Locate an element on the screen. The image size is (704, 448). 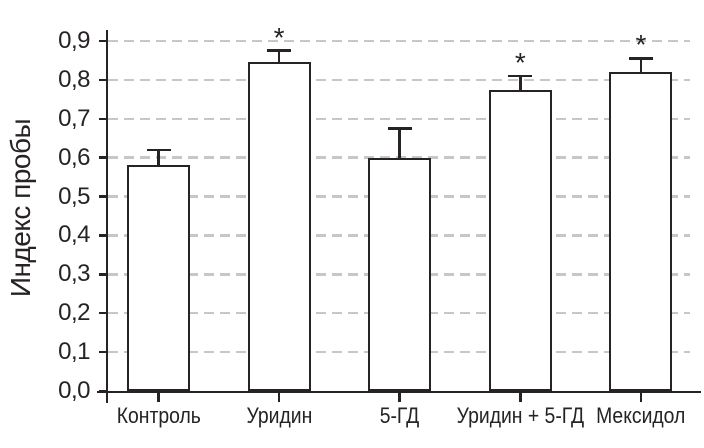
y-tick-label: 0,8 is located at coordinates (74, 79).